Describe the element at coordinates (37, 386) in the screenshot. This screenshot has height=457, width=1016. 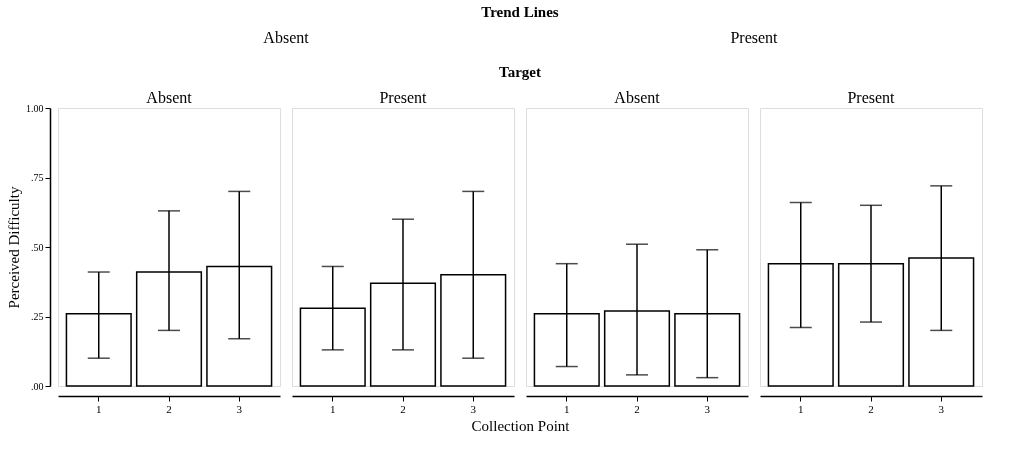
I see `y-tick-label: .00` at that location.